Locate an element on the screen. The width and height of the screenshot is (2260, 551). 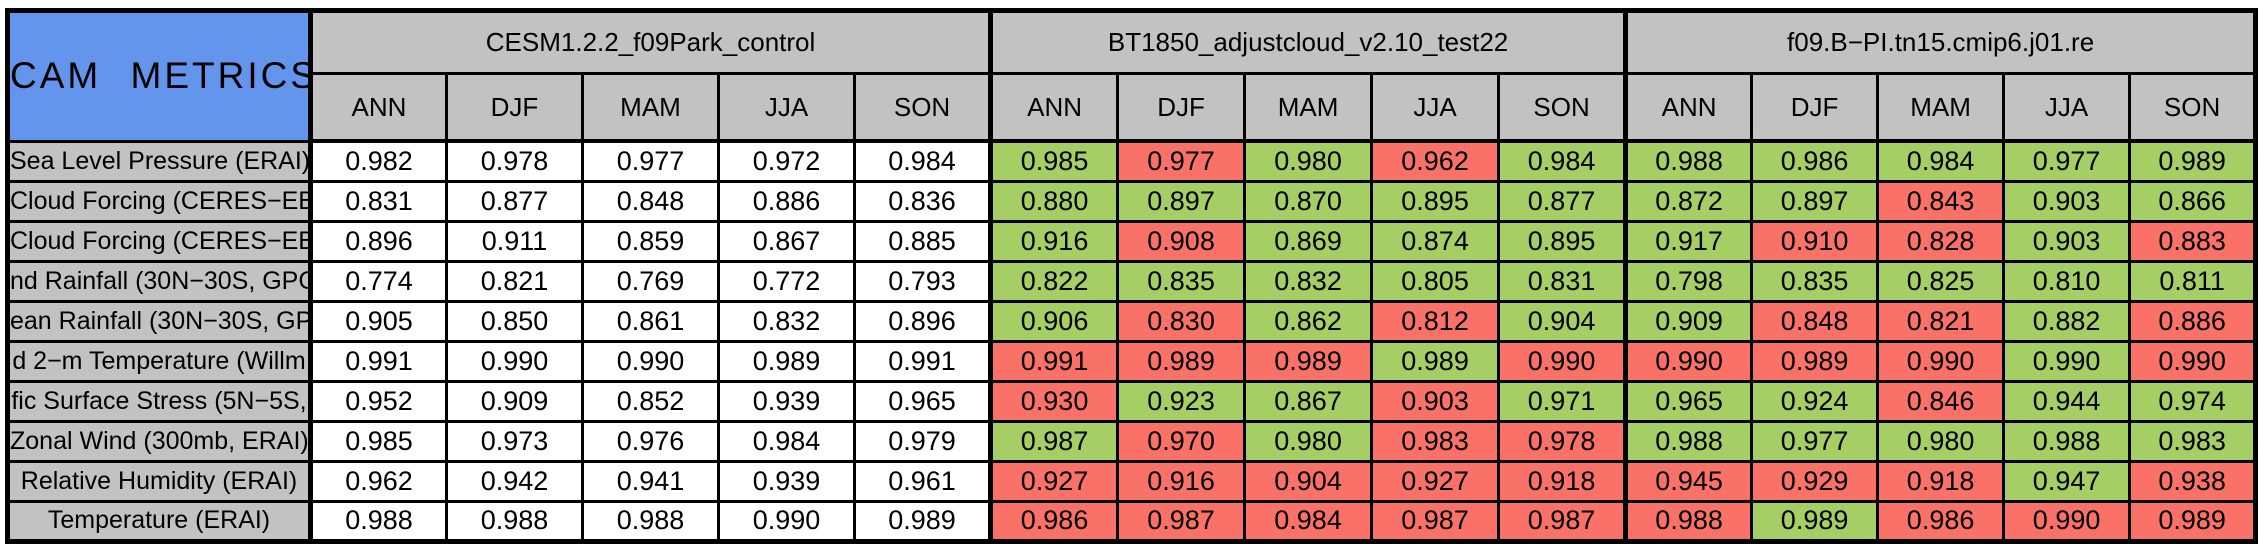
metric-cell: 0.805 is located at coordinates (1435, 281).